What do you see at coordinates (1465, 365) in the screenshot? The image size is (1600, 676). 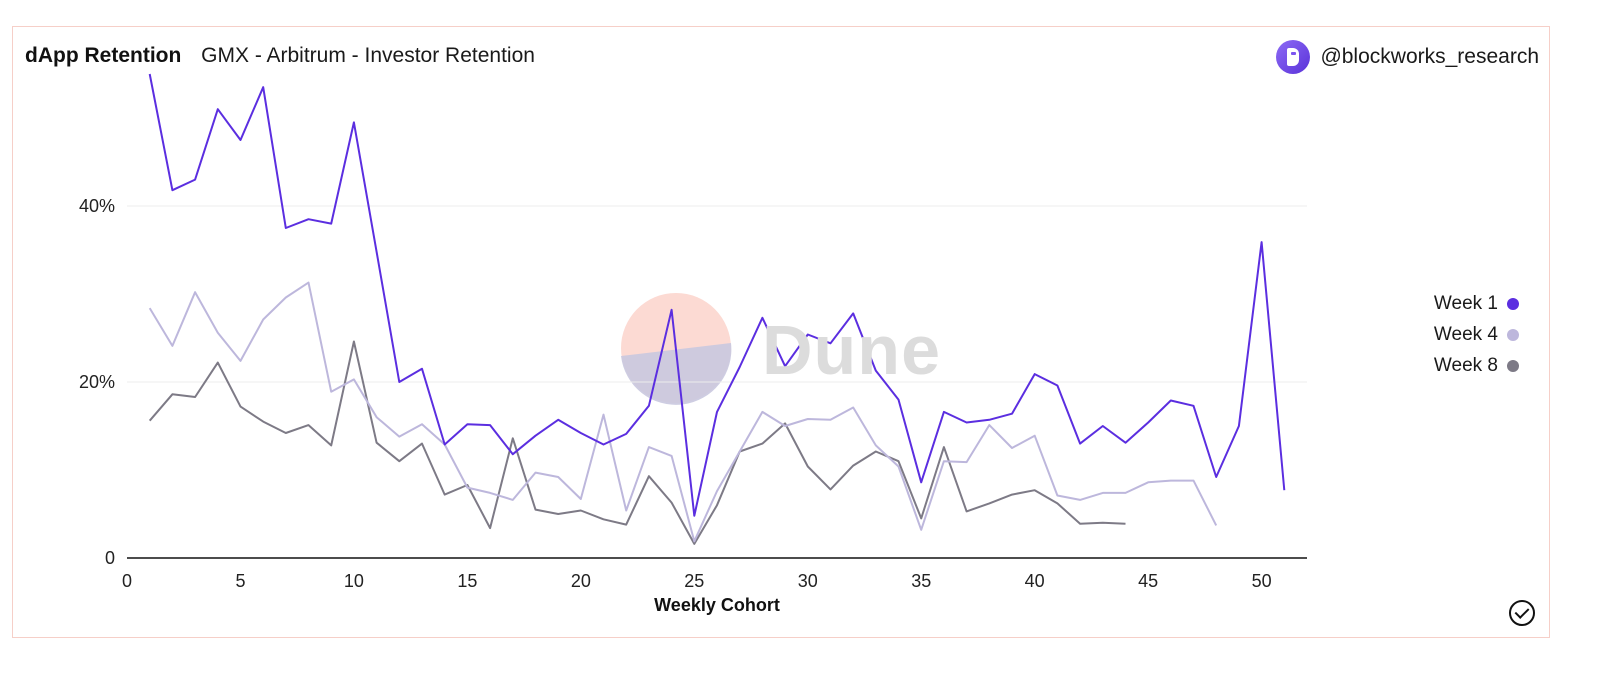 I see `legend-label: Week 8` at bounding box center [1465, 365].